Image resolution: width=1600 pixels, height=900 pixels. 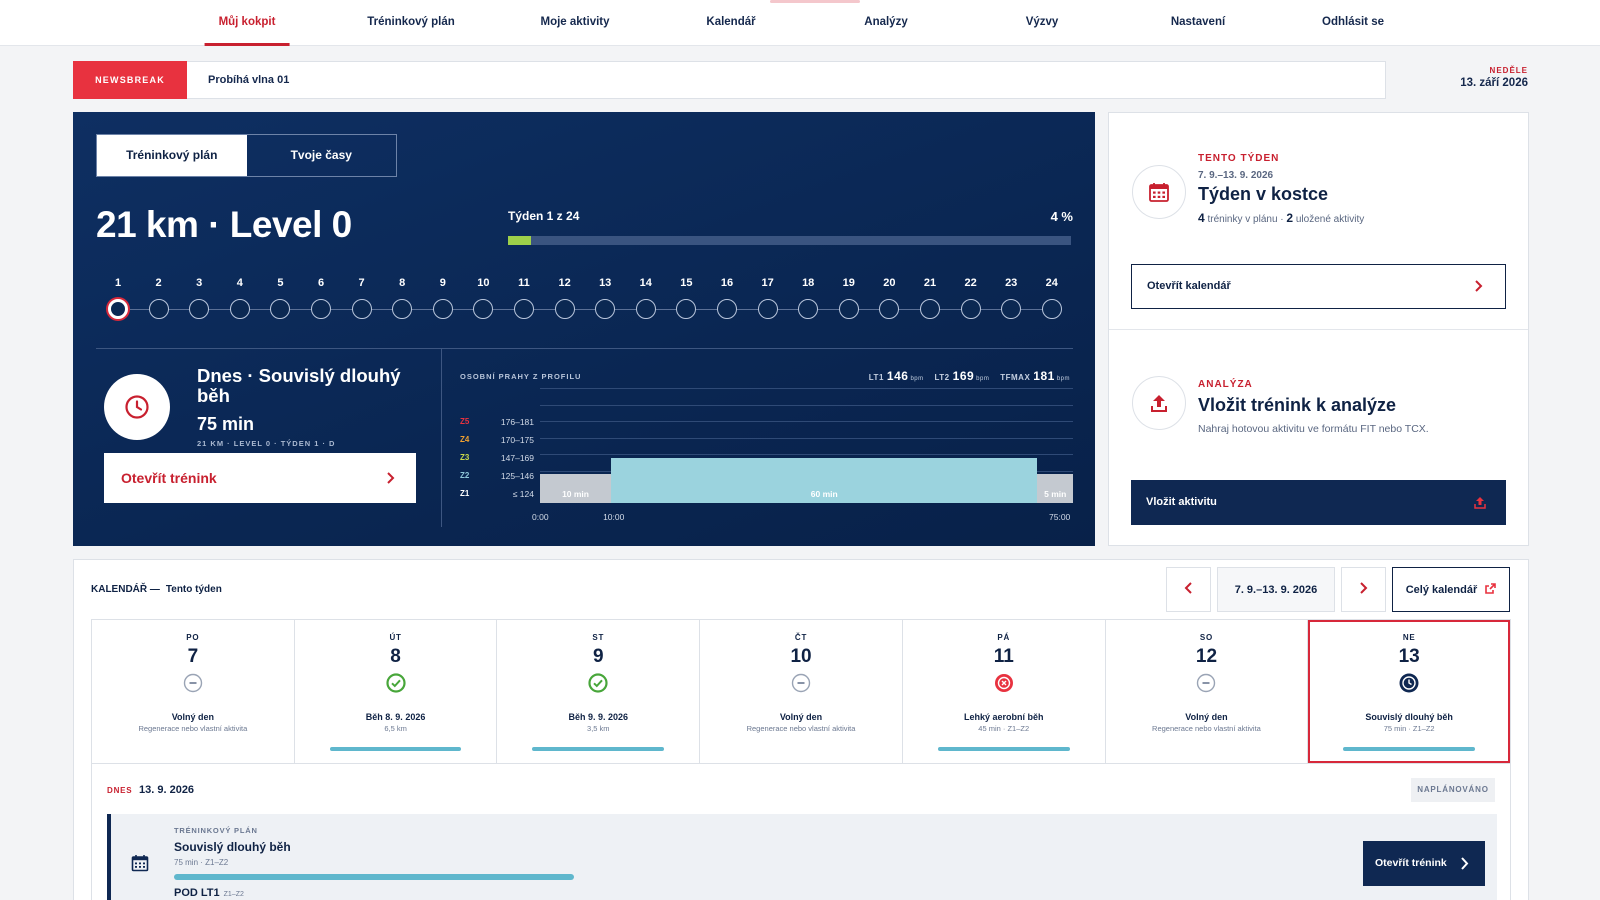 What do you see at coordinates (886, 22) in the screenshot?
I see `nav-item-analyzy: Analýzy` at bounding box center [886, 22].